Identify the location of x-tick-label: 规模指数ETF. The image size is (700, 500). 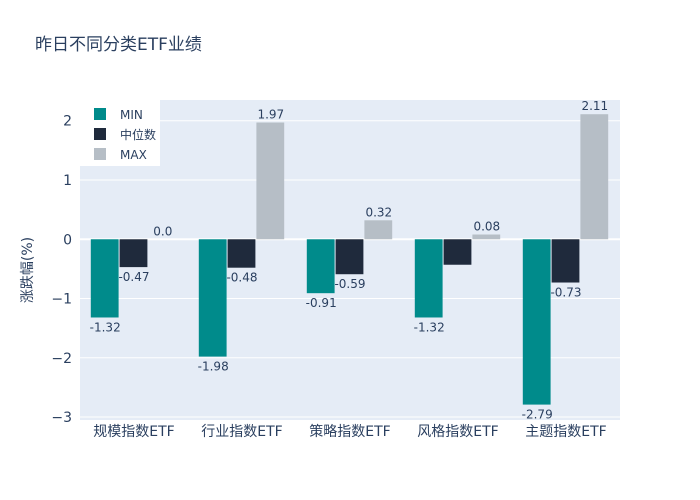
(133, 432).